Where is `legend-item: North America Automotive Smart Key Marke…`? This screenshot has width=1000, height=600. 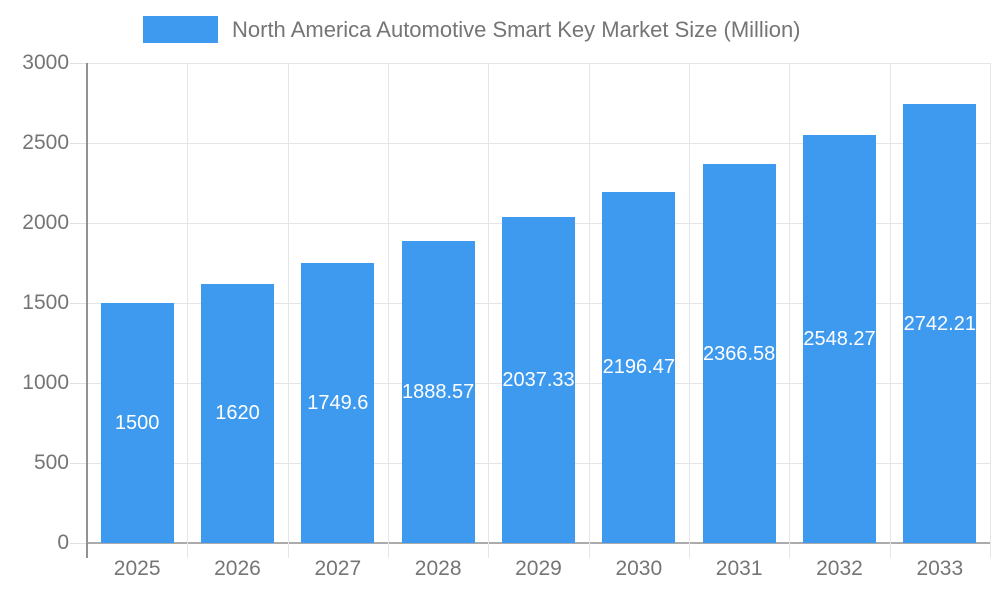
legend-item: North America Automotive Smart Key Marke… is located at coordinates (472, 29).